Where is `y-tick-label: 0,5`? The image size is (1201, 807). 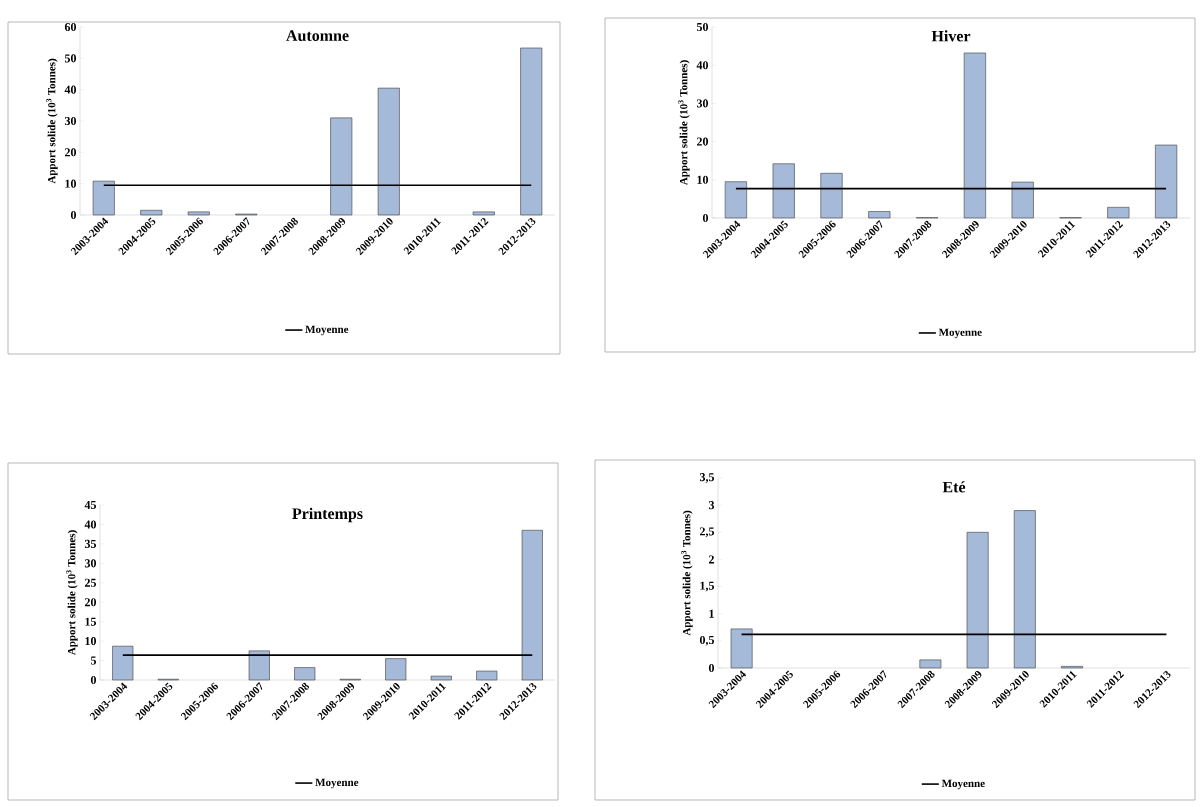
y-tick-label: 0,5 is located at coordinates (707, 640).